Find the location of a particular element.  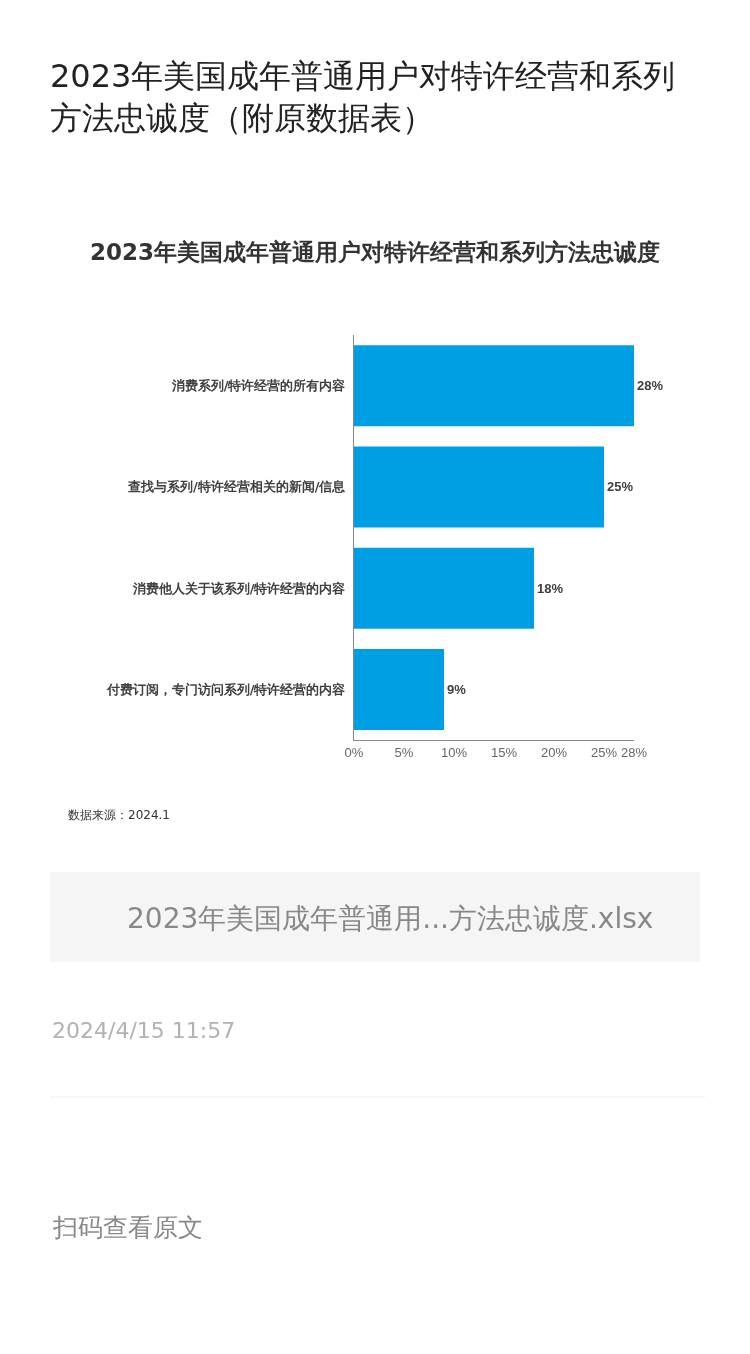

y-tick-label: 付费订阅，专门访问系列/特许经营的内容 is located at coordinates (225, 689).